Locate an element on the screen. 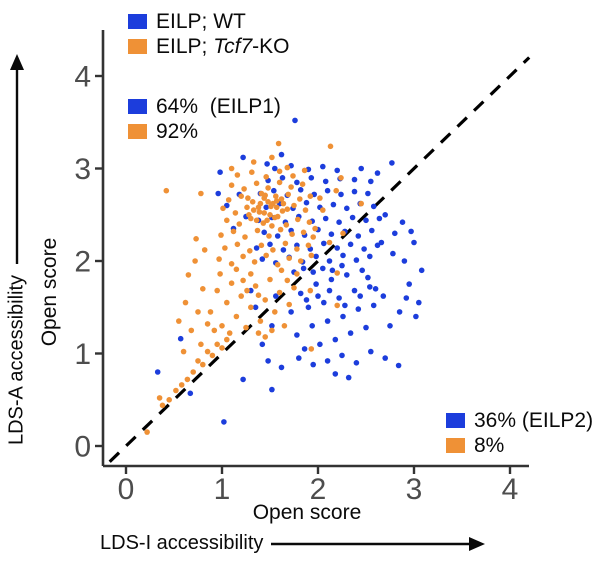  legend-swatch-orange is located at coordinates (137, 46).